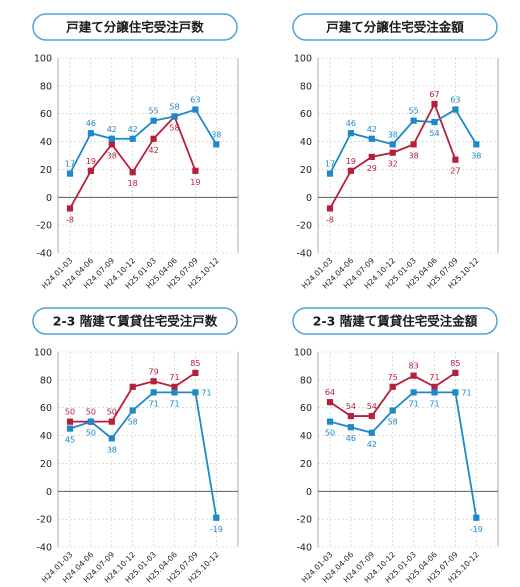 The height and width of the screenshot is (587, 520). What do you see at coordinates (133, 183) in the screenshot?
I see `data-label: 18` at bounding box center [133, 183].